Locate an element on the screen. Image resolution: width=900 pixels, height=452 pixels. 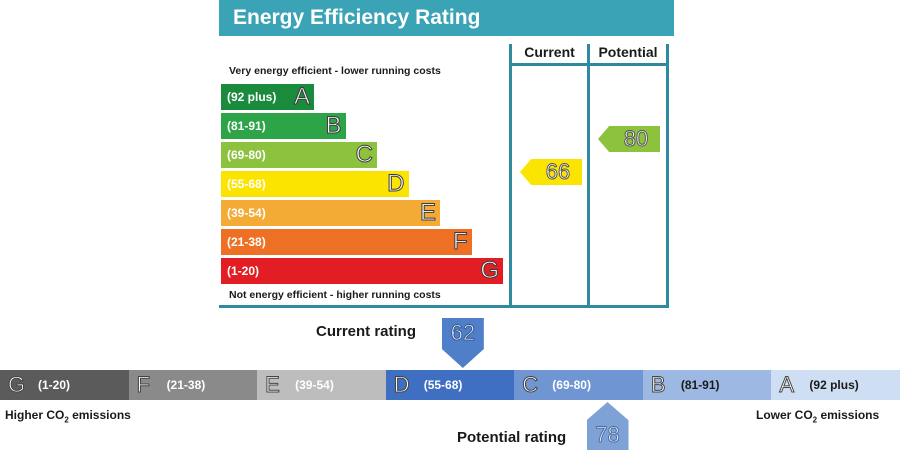
segment-letter: C is located at coordinates (530, 385).